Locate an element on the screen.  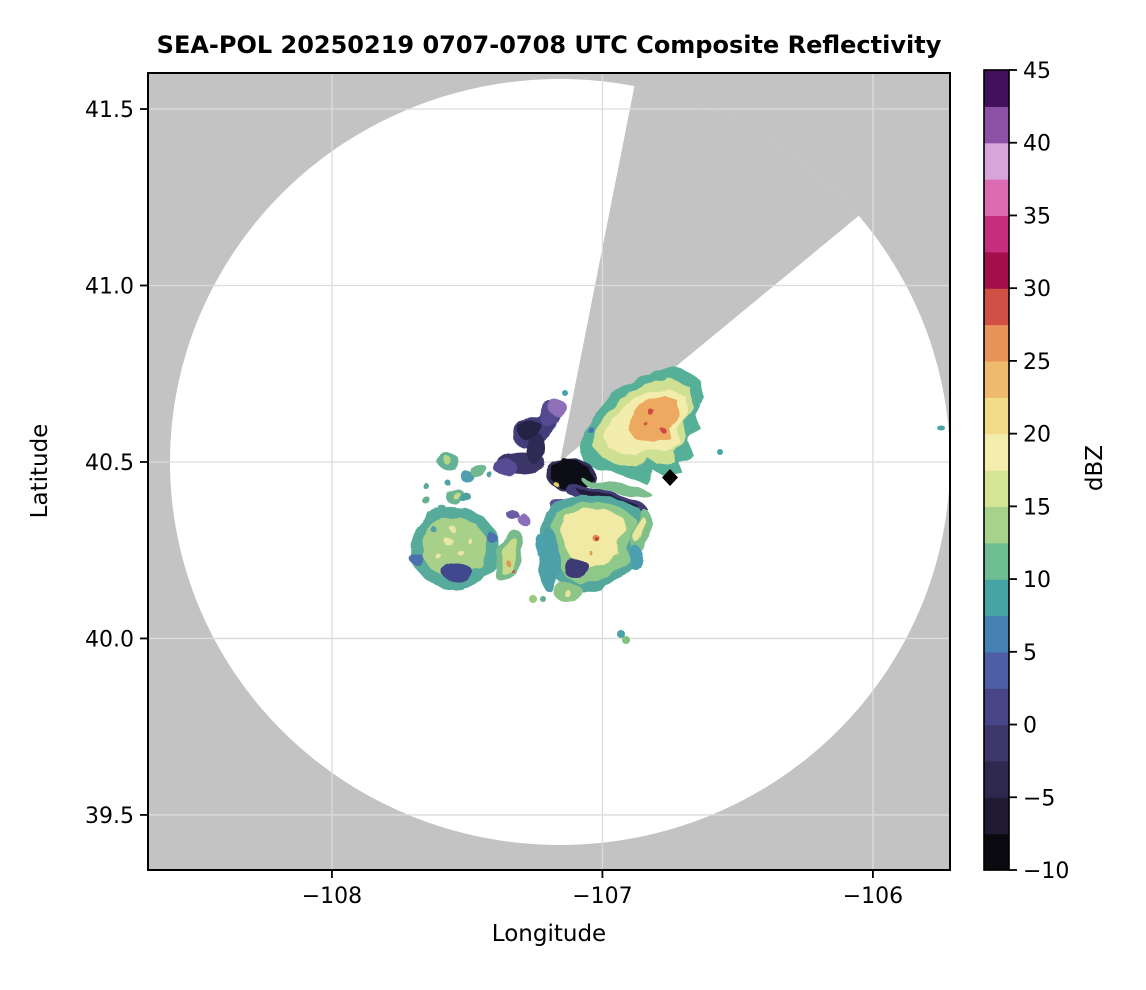
colorbar-outline is located at coordinates (996, 470).